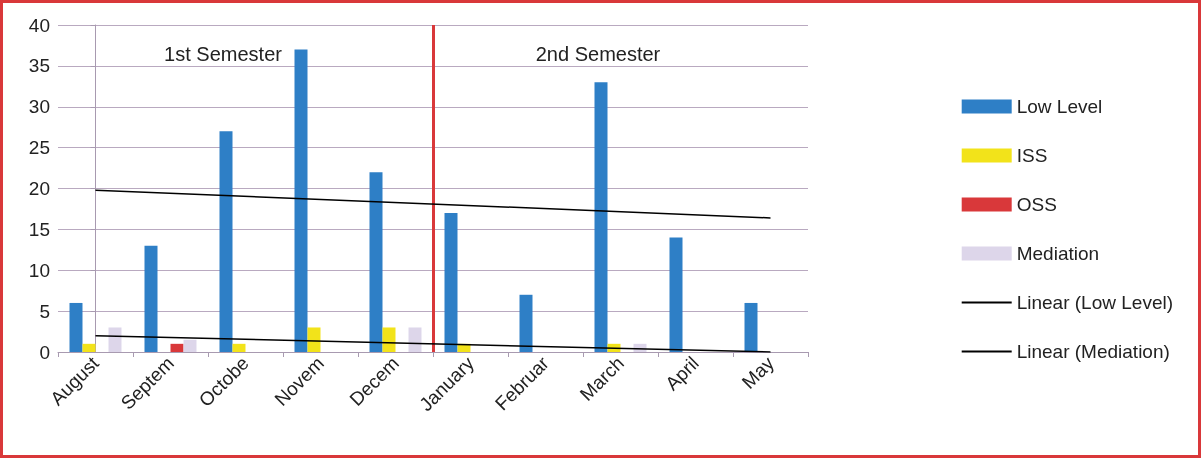 This screenshot has height=458, width=1201. What do you see at coordinates (598, 54) in the screenshot?
I see `annotation: 2nd Semester` at bounding box center [598, 54].